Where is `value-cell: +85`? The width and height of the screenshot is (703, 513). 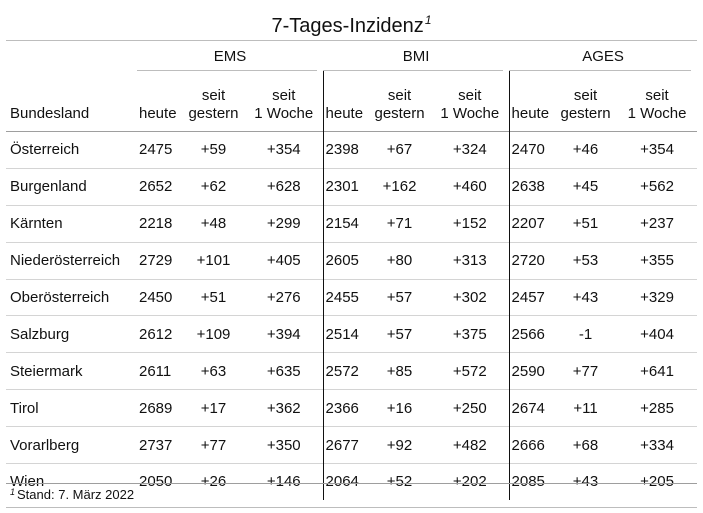
value-cell: +85 is located at coordinates (400, 371).